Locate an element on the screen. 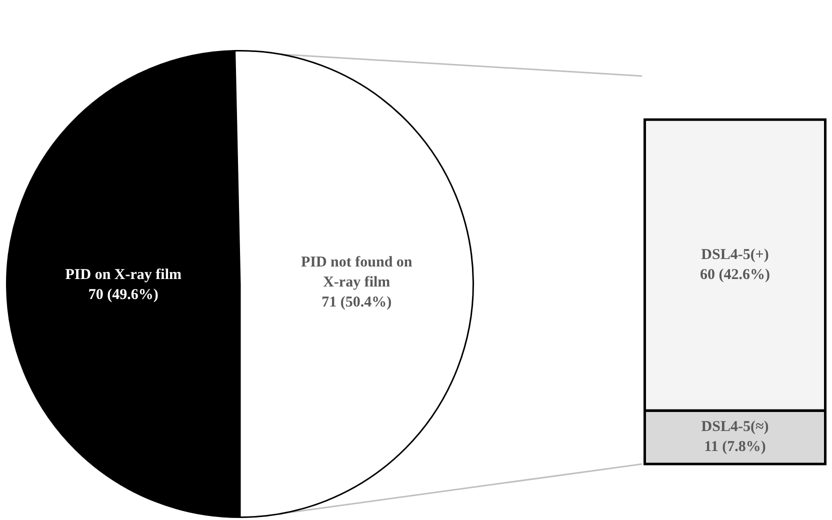 Image resolution: width=832 pixels, height=520 pixels. series-label: DSL4-5(≈) is located at coordinates (735, 427).